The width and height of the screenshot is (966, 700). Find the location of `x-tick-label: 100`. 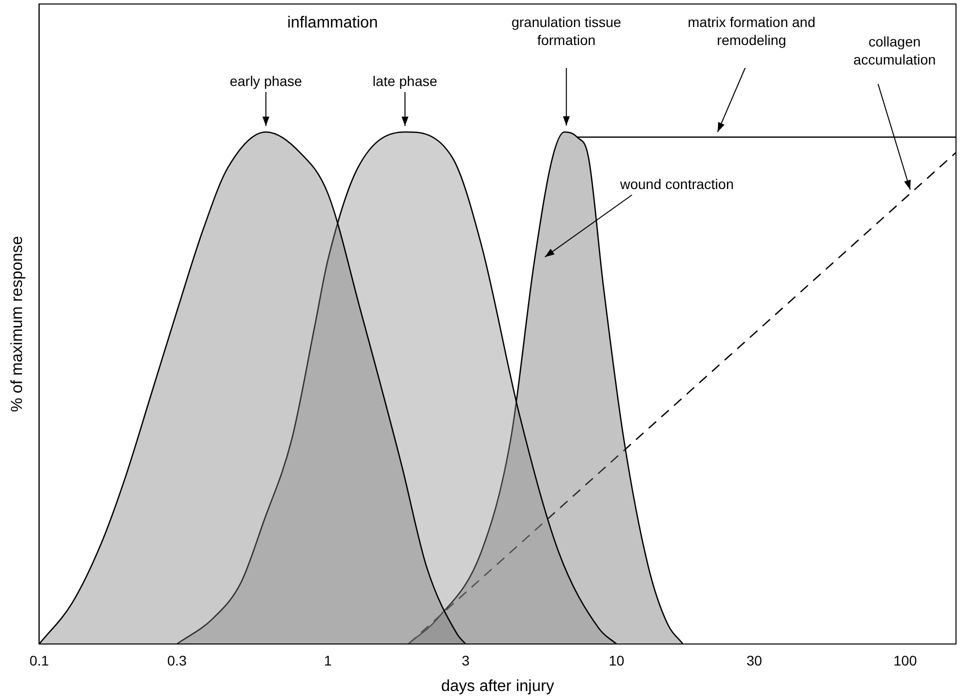

x-tick-label: 100 is located at coordinates (905, 660).